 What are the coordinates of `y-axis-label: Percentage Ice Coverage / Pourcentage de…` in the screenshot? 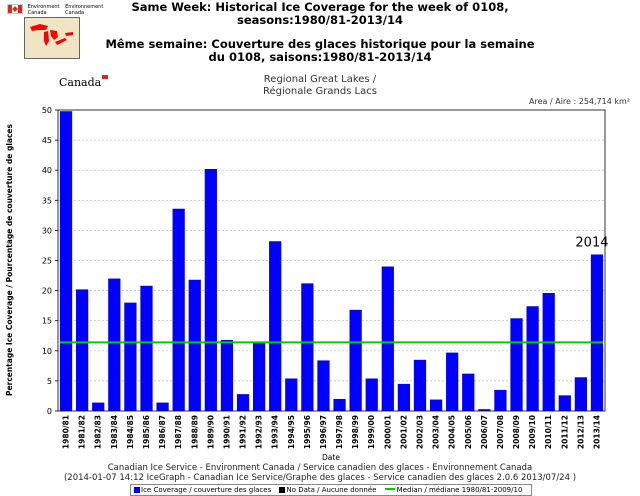 It's located at (9, 259).